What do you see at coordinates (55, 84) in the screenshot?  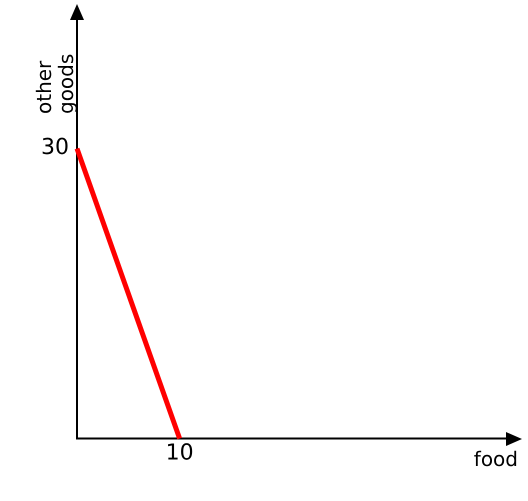 I see `y-axis-title: other goods` at bounding box center [55, 84].